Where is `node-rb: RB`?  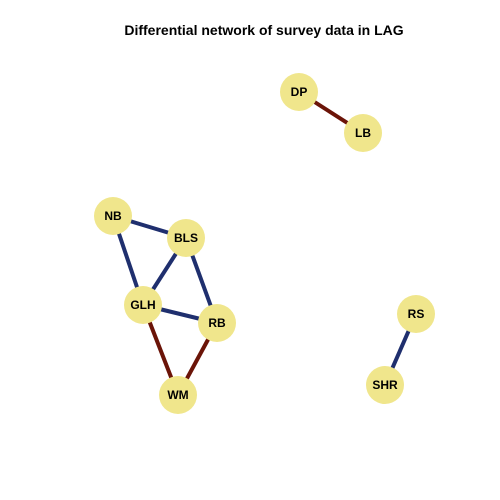 node-rb: RB is located at coordinates (217, 323).